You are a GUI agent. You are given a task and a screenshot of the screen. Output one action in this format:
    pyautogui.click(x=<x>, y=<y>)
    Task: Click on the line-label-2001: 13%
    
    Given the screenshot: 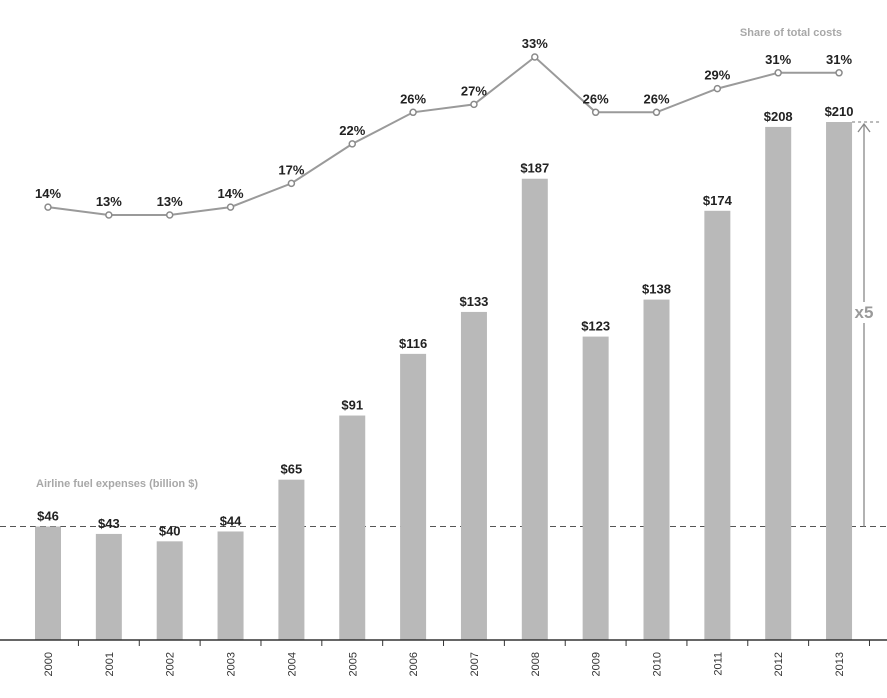 What is the action you would take?
    pyautogui.click(x=109, y=201)
    